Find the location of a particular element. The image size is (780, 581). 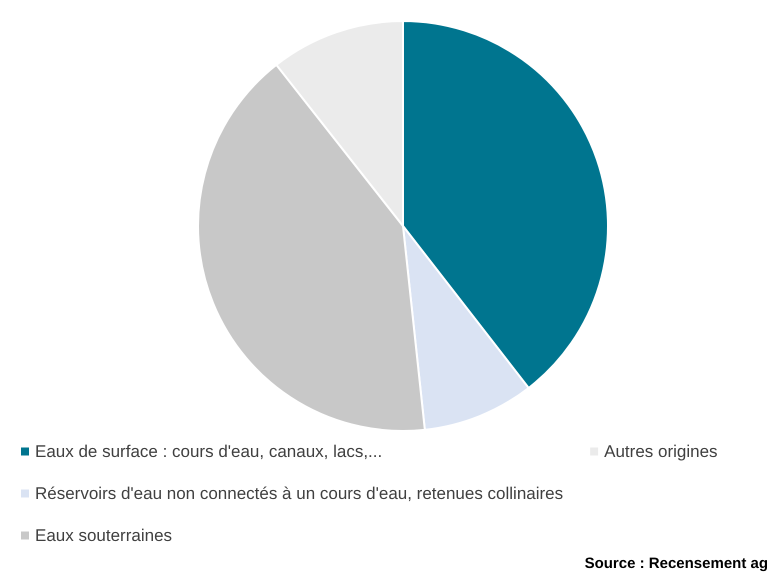

legend-label: Autres origines is located at coordinates (661, 451).